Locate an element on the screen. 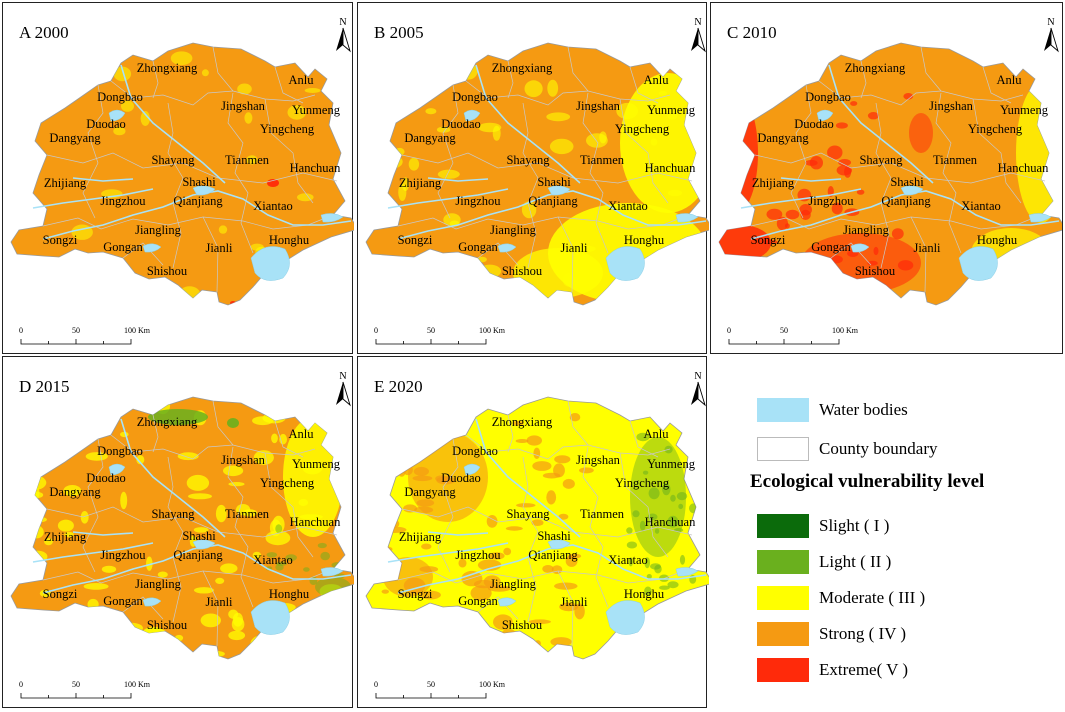 Image resolution: width=1065 pixels, height=712 pixels. place-label: Qianjiang is located at coordinates (553, 201).